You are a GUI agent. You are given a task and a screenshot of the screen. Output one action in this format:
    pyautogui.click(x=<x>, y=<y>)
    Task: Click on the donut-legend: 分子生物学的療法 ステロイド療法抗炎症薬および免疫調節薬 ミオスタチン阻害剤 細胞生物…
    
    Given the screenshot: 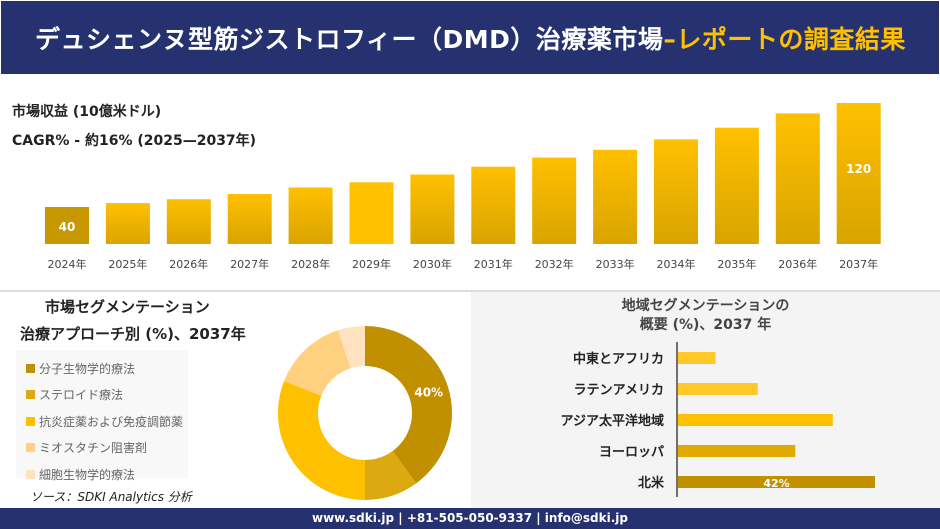 What is the action you would take?
    pyautogui.click(x=102, y=416)
    